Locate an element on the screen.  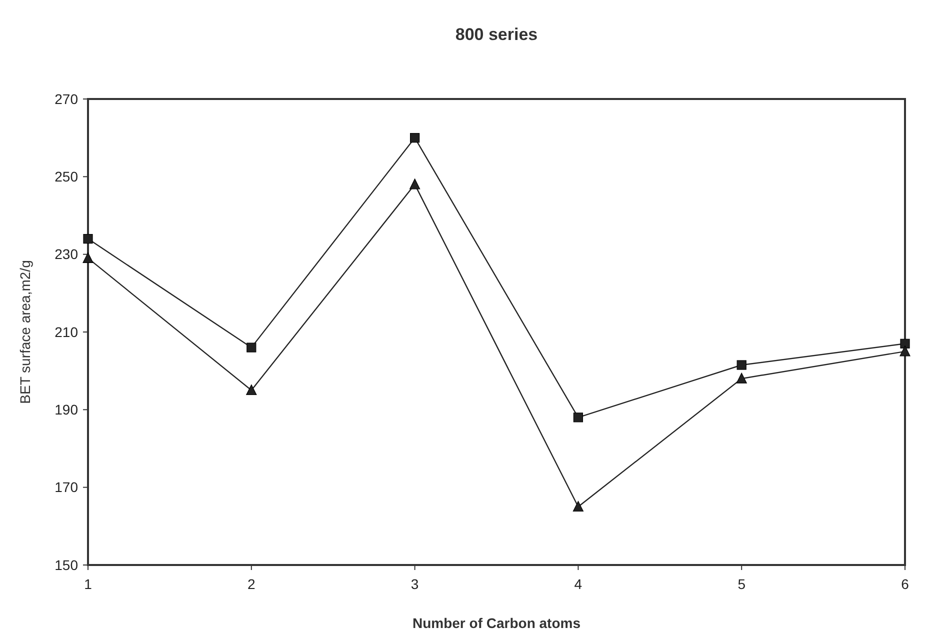
y-tick-label: 170 is located at coordinates (66, 487).